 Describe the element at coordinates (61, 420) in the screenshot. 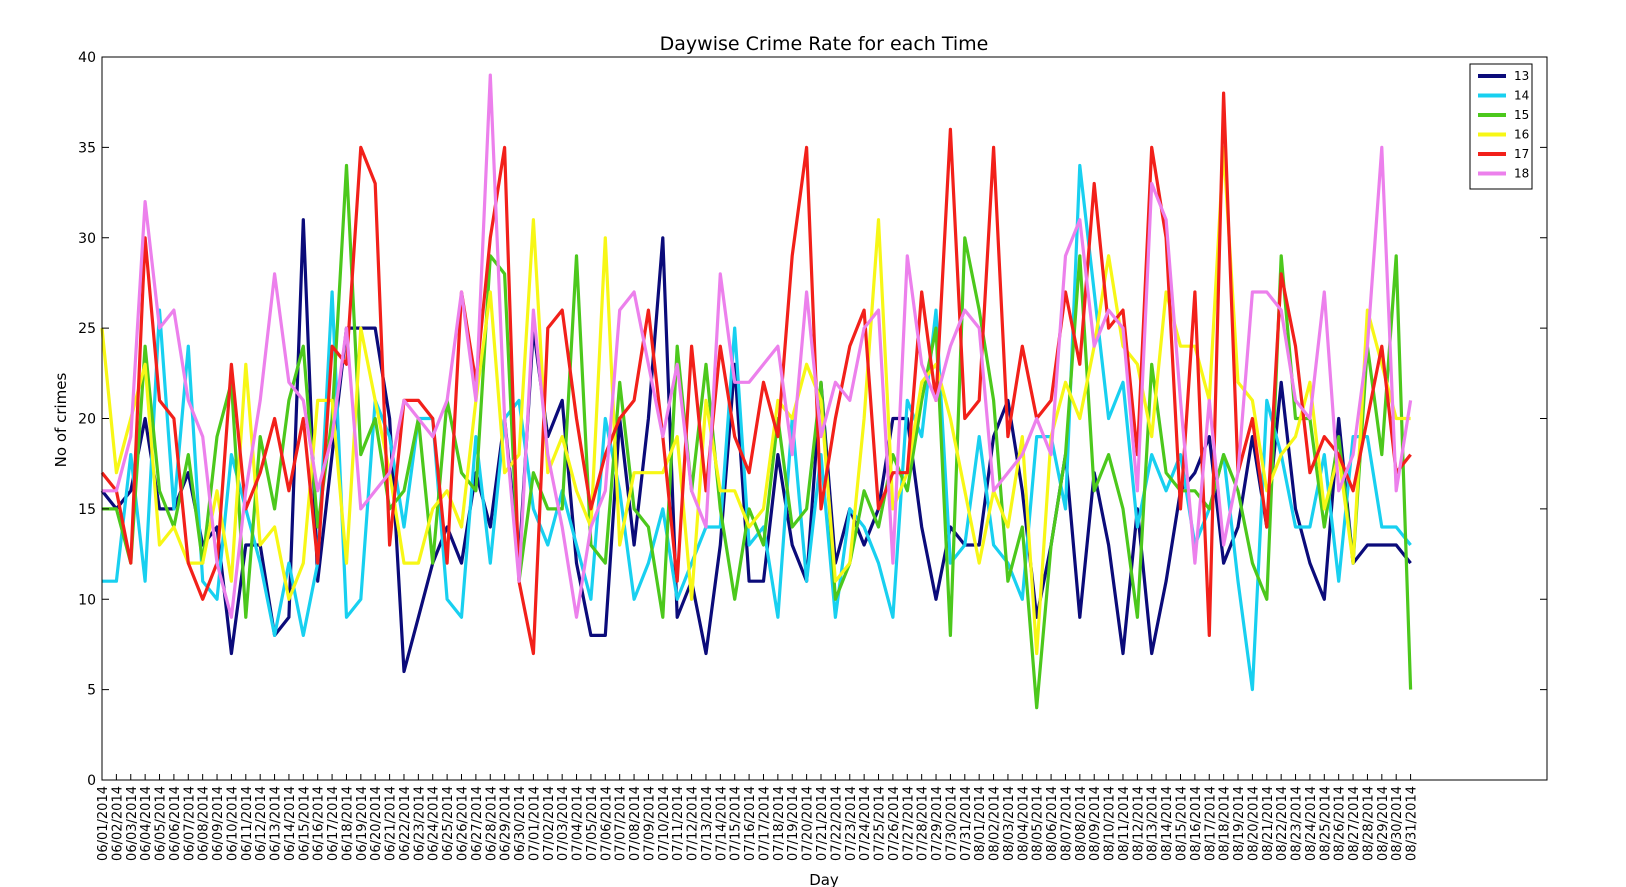

I see `y-axis-label: No of crimes` at that location.